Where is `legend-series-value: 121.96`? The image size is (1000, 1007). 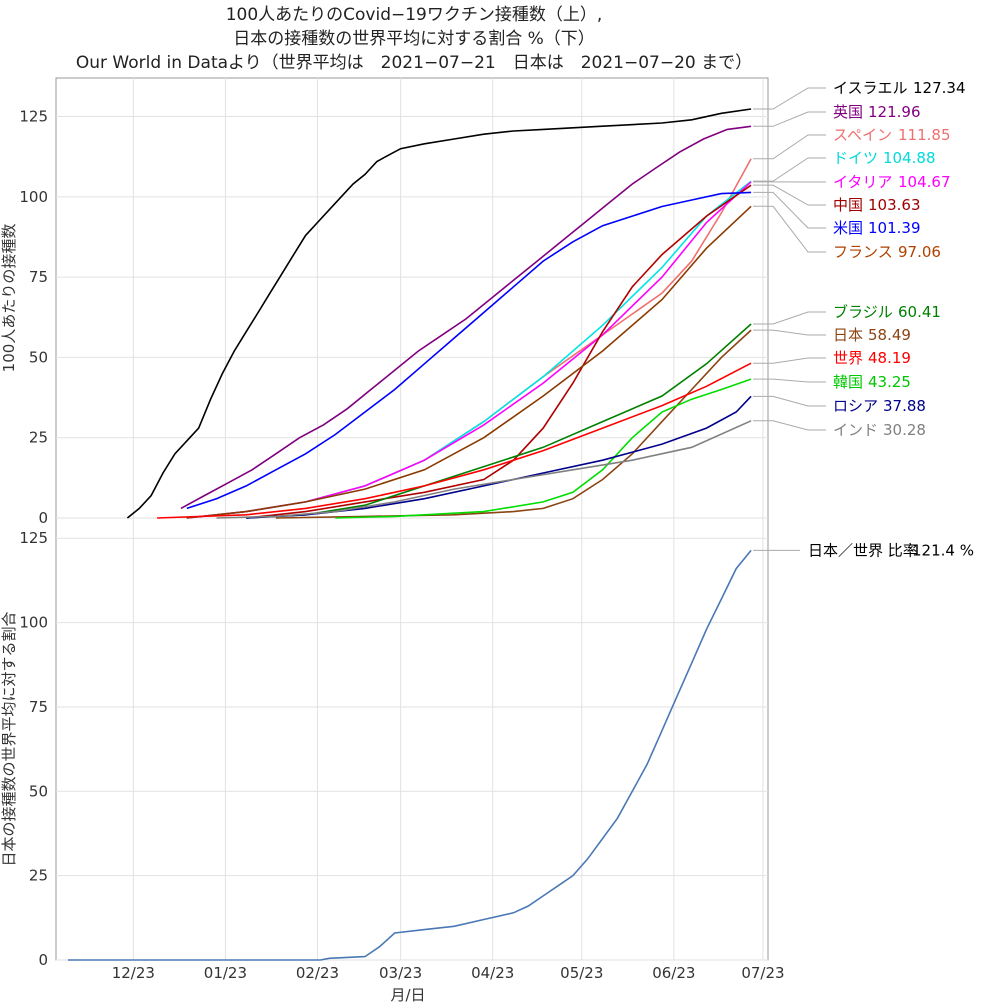
legend-series-value: 121.96 is located at coordinates (894, 112).